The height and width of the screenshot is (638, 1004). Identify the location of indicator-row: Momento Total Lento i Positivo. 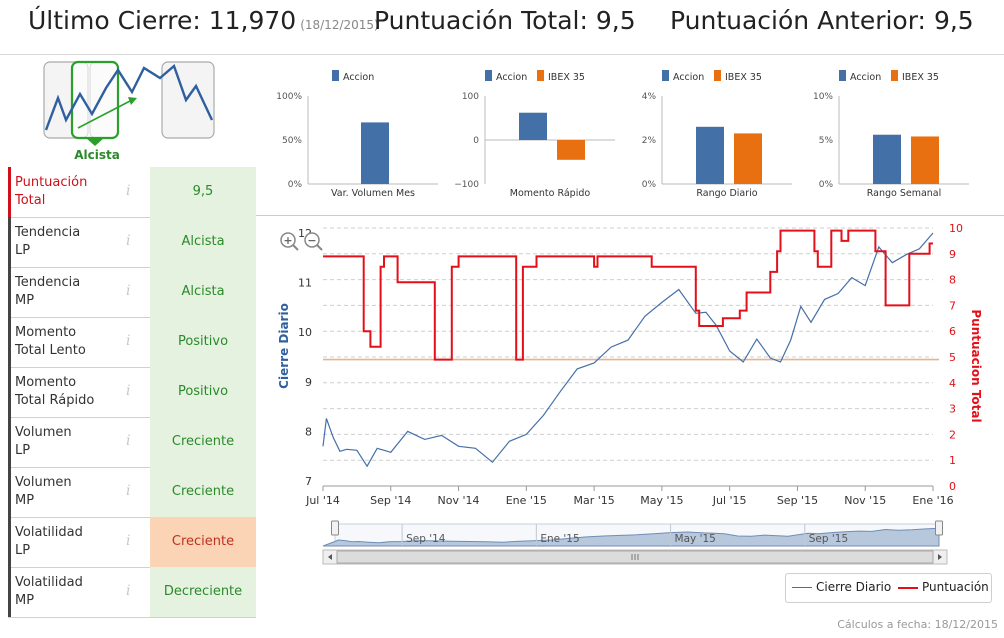
(132, 342).